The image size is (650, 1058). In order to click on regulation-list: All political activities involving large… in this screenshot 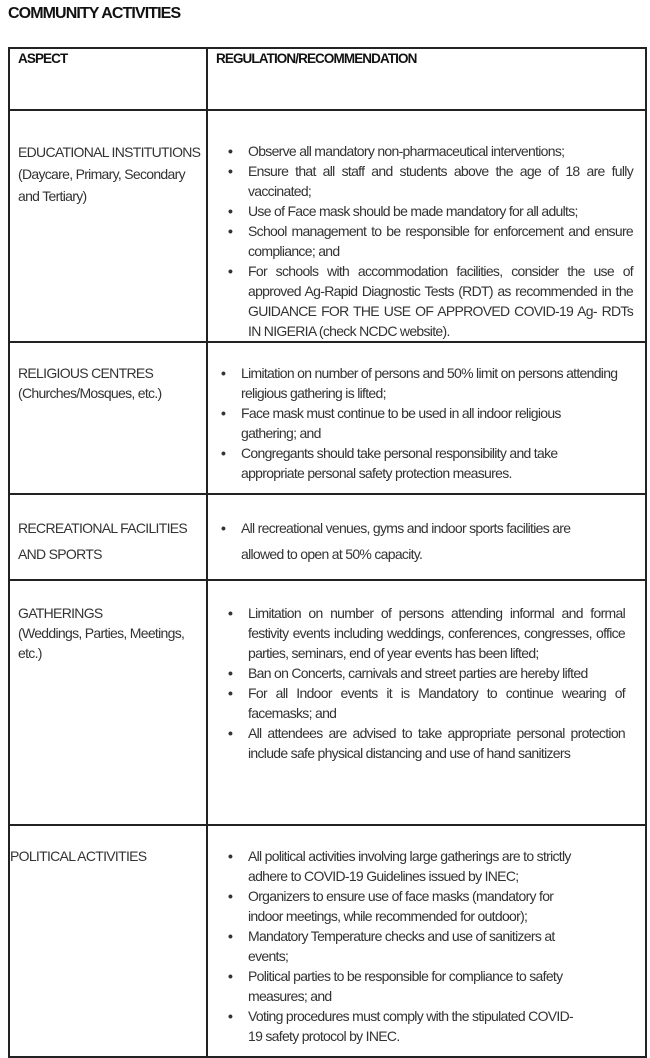, I will do `click(426, 936)`.